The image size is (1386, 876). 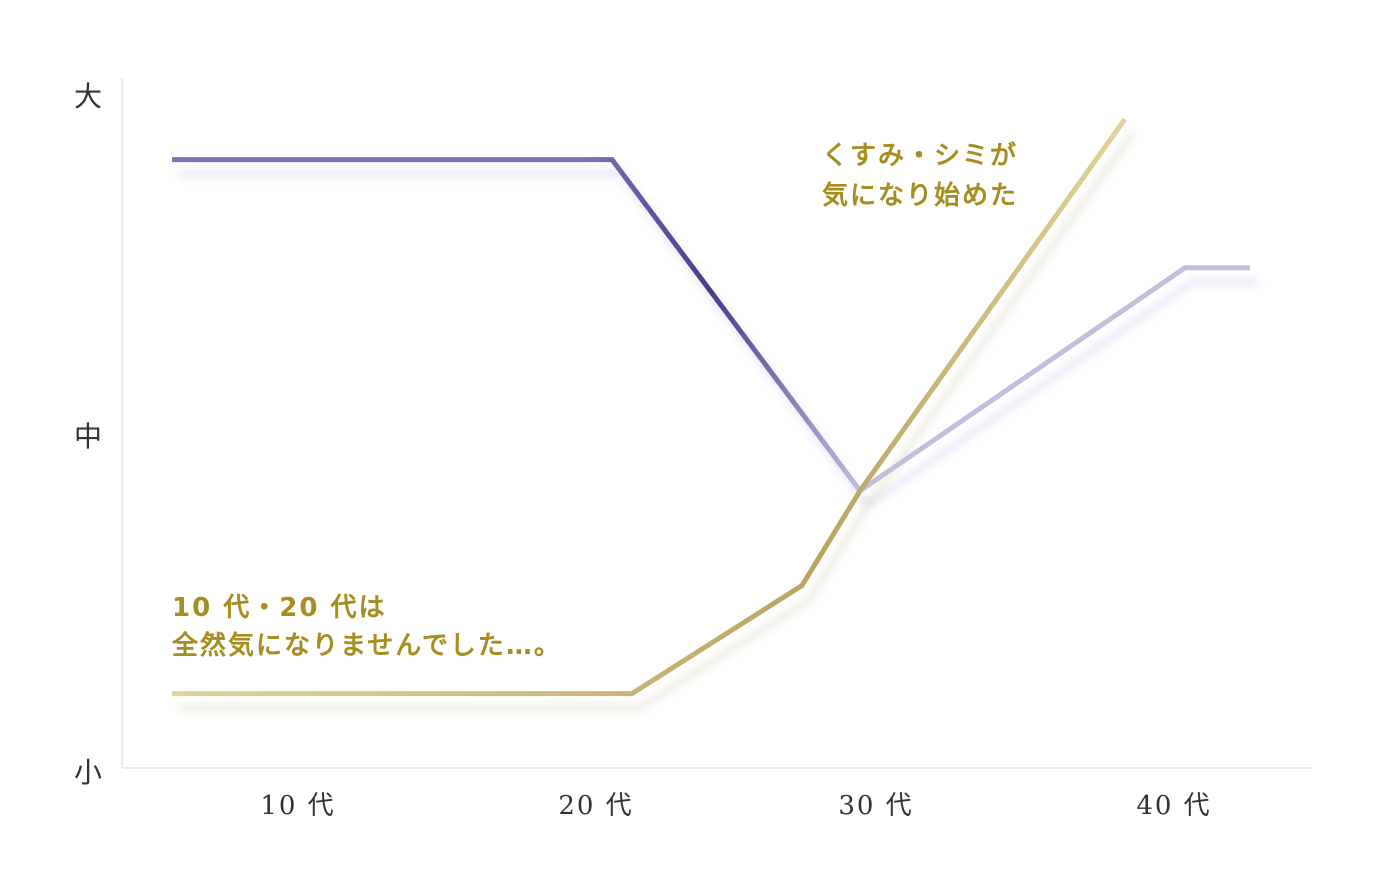 I want to click on annotation-young-age-line-1: 10 代・20 代は, so click(x=279, y=608).